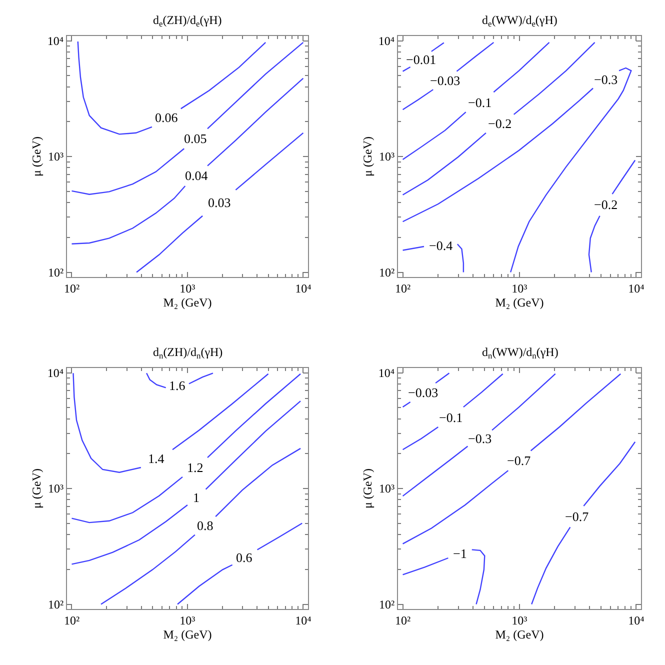 This screenshot has height=665, width=665. What do you see at coordinates (520, 21) in the screenshot?
I see `chart-title: d$_{e}$(WW)/d$_{e}$(γH)` at bounding box center [520, 21].